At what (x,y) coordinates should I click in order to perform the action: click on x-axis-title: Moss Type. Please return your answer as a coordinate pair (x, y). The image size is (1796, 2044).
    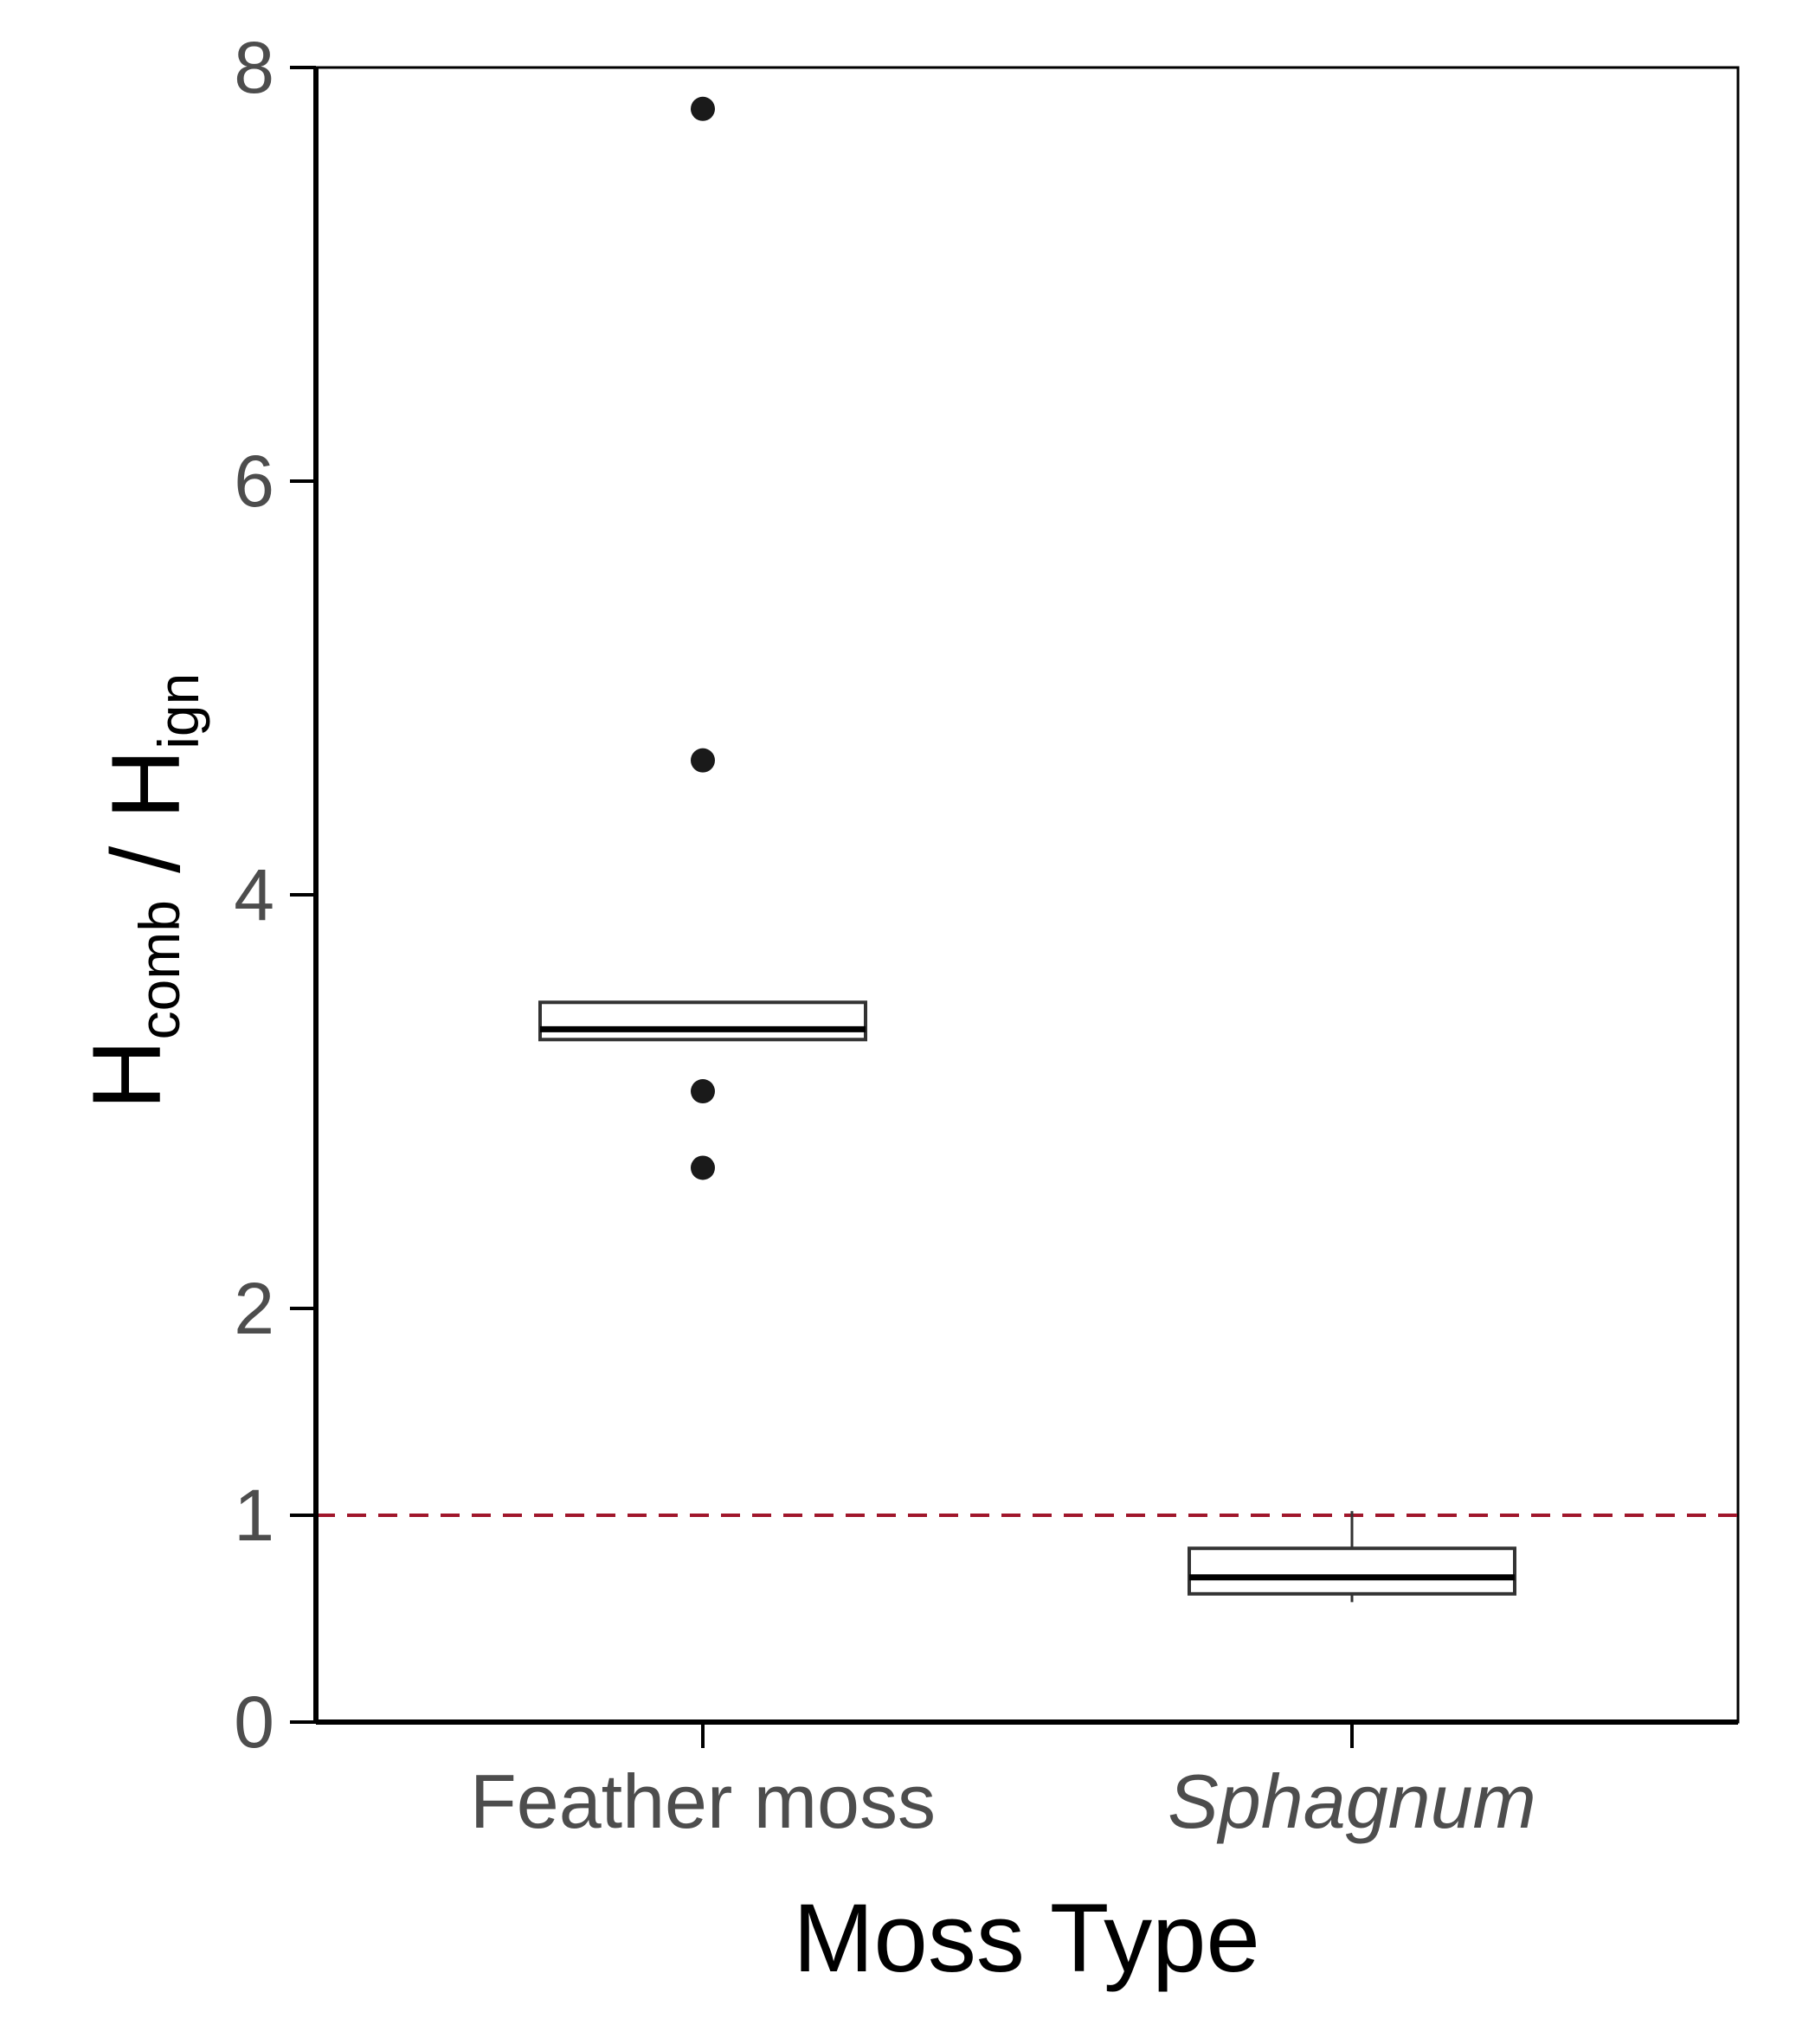
    Looking at the image, I should click on (1026, 1938).